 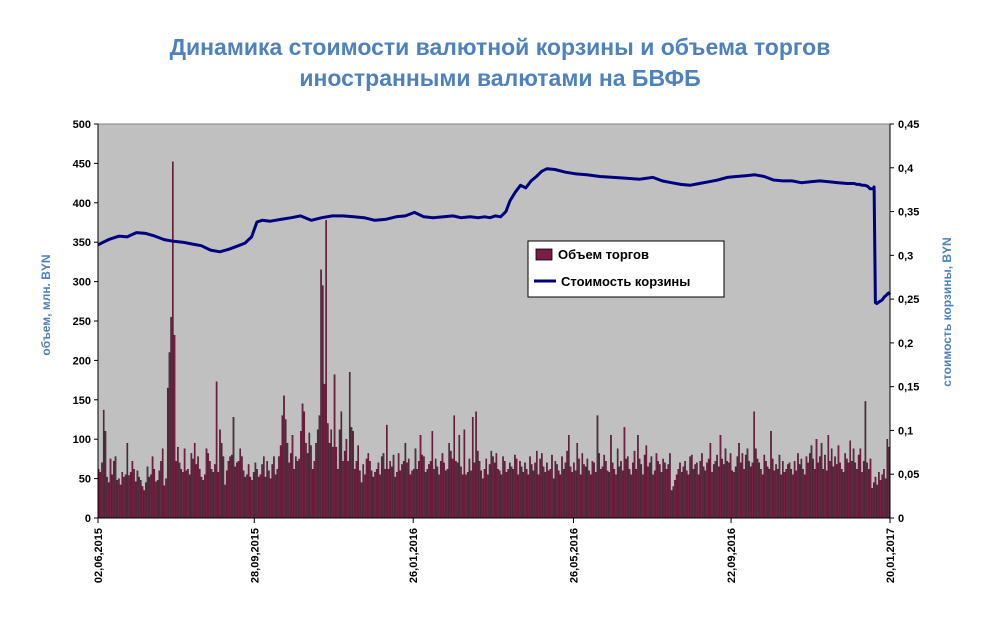 What do you see at coordinates (85, 480) in the screenshot?
I see `y-left-tick-label: 50` at bounding box center [85, 480].